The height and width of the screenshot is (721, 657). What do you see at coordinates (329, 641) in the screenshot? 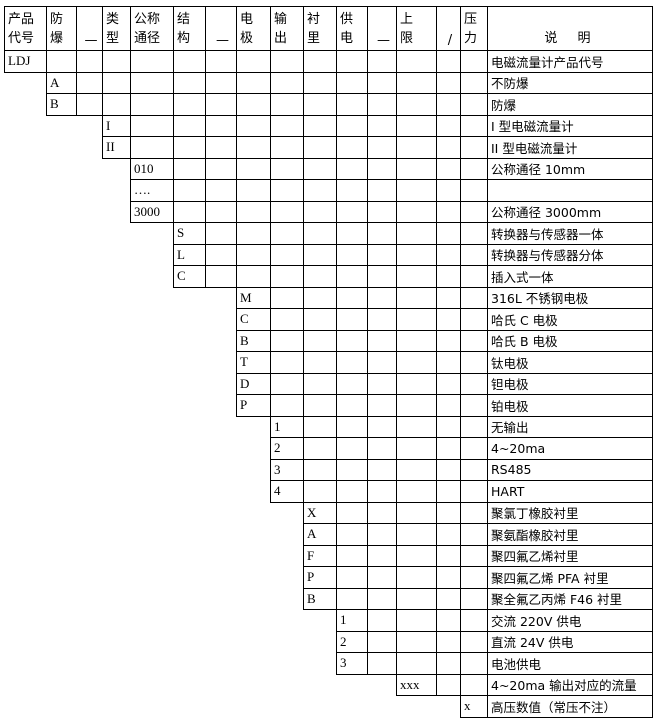
I see `table-row: 2 直流 24V 供电` at bounding box center [329, 641].